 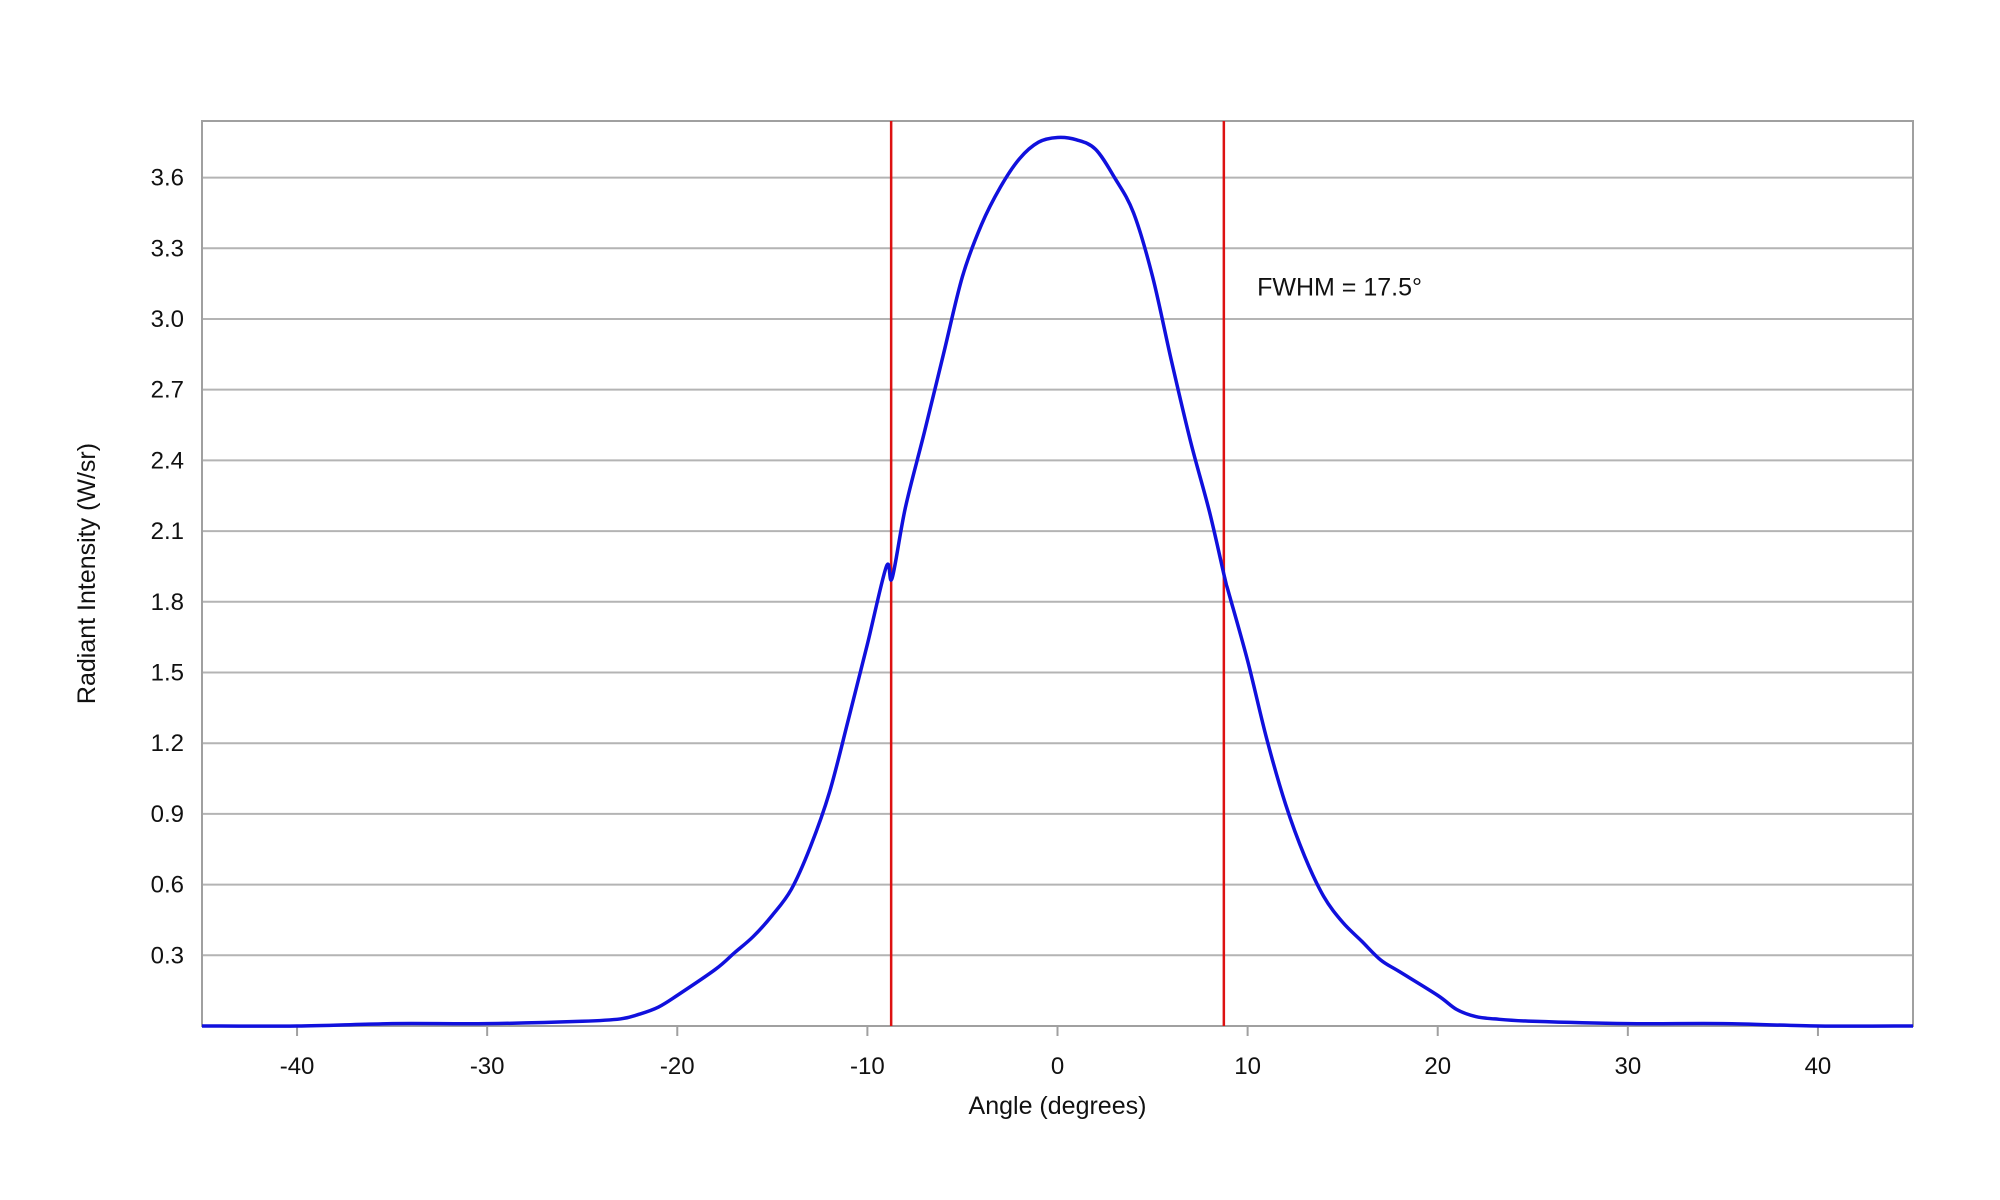 What do you see at coordinates (167, 602) in the screenshot?
I see `y-tick-label: 1.8` at bounding box center [167, 602].